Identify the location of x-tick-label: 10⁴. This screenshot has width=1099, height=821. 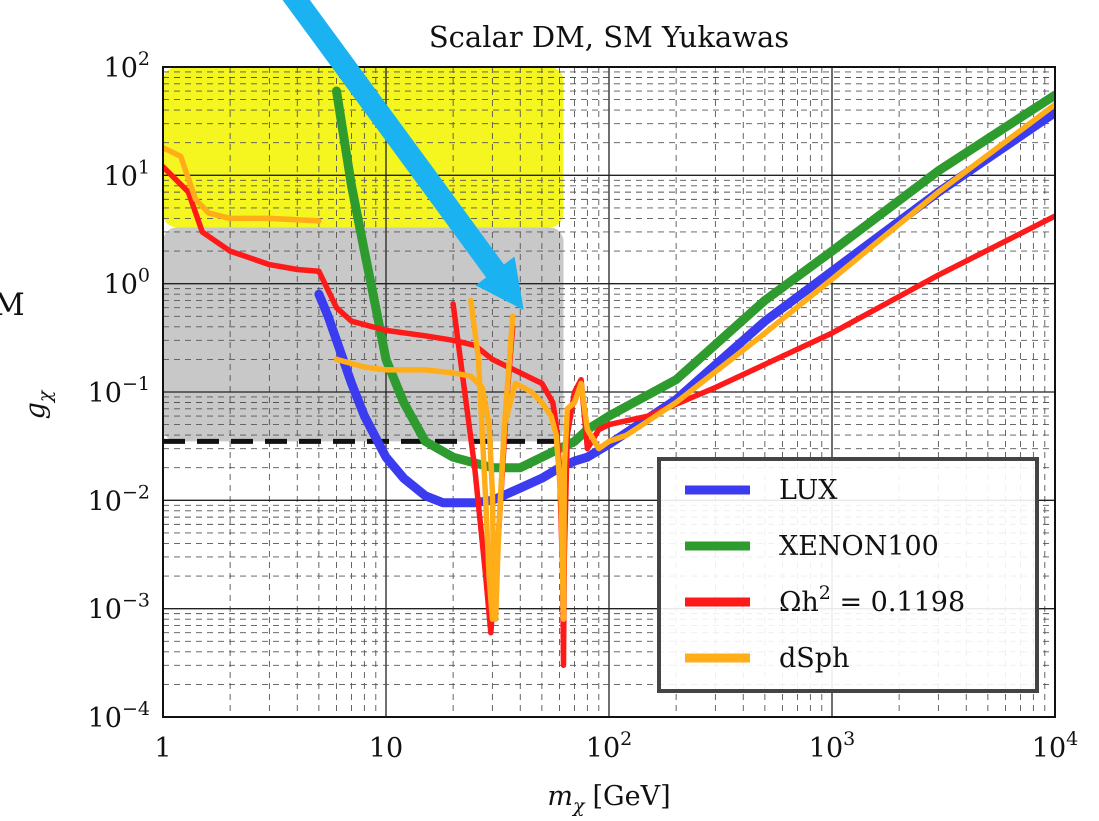
(1055, 746).